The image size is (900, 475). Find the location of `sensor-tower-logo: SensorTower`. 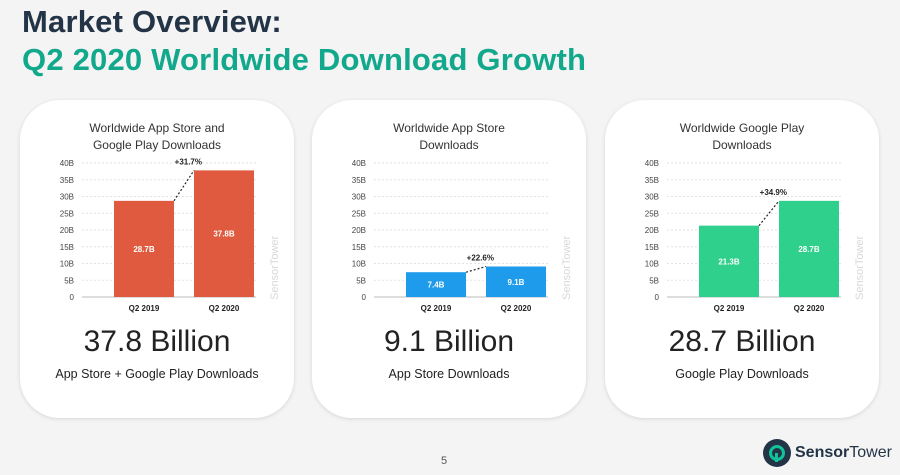

sensor-tower-logo: SensorTower is located at coordinates (827, 453).